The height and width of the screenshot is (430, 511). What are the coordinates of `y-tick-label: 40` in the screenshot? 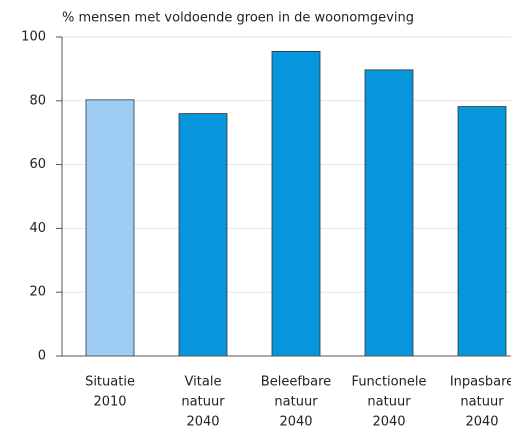 It's located at (37, 228).